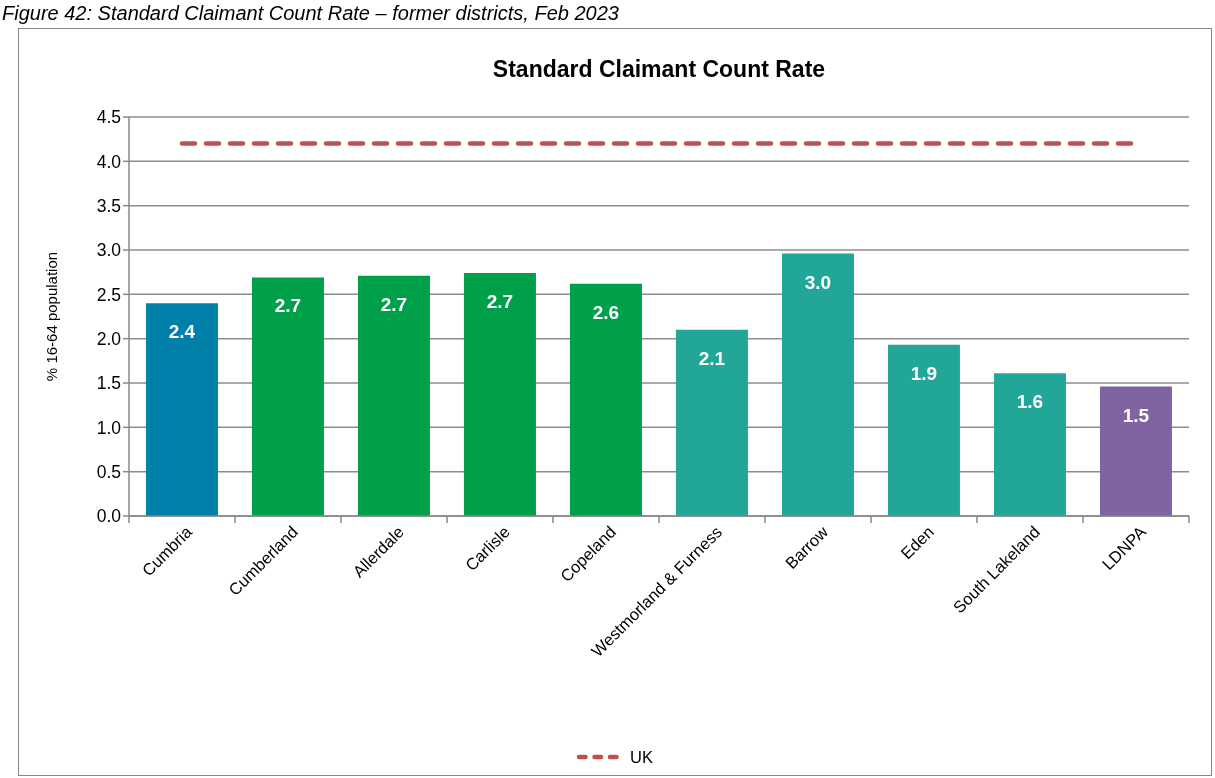  Describe the element at coordinates (52, 316) in the screenshot. I see `y-axis-title: % 16-64 population` at that location.